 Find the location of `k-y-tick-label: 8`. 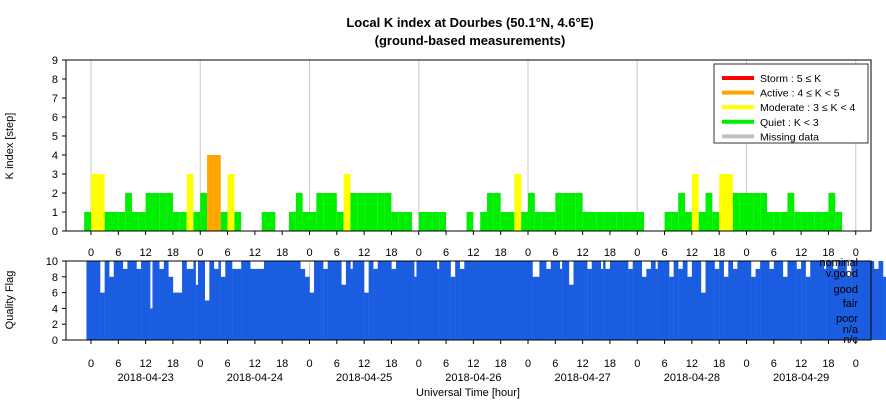

k-y-tick-label: 8 is located at coordinates (55, 80).